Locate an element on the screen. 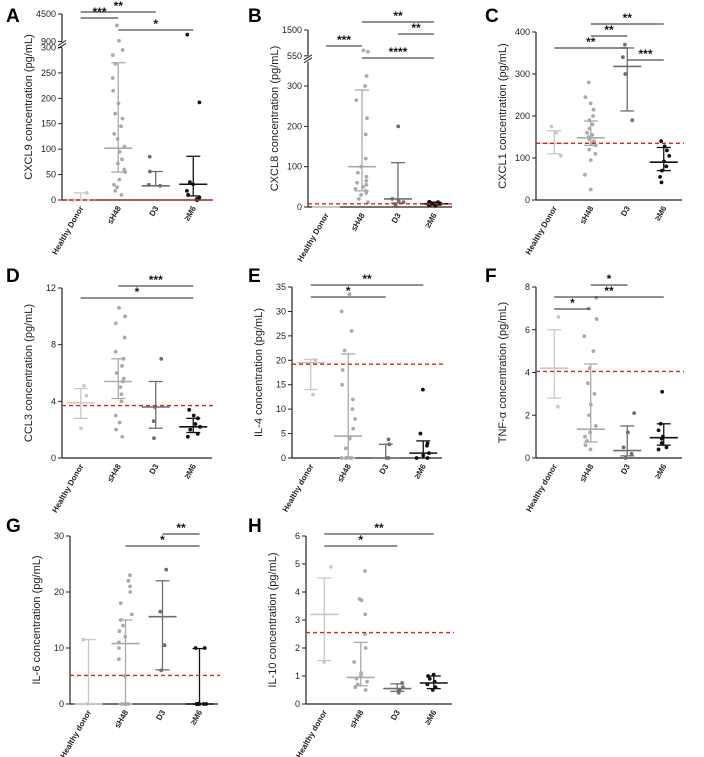  y-tick-label: 10 is located at coordinates (281, 409).